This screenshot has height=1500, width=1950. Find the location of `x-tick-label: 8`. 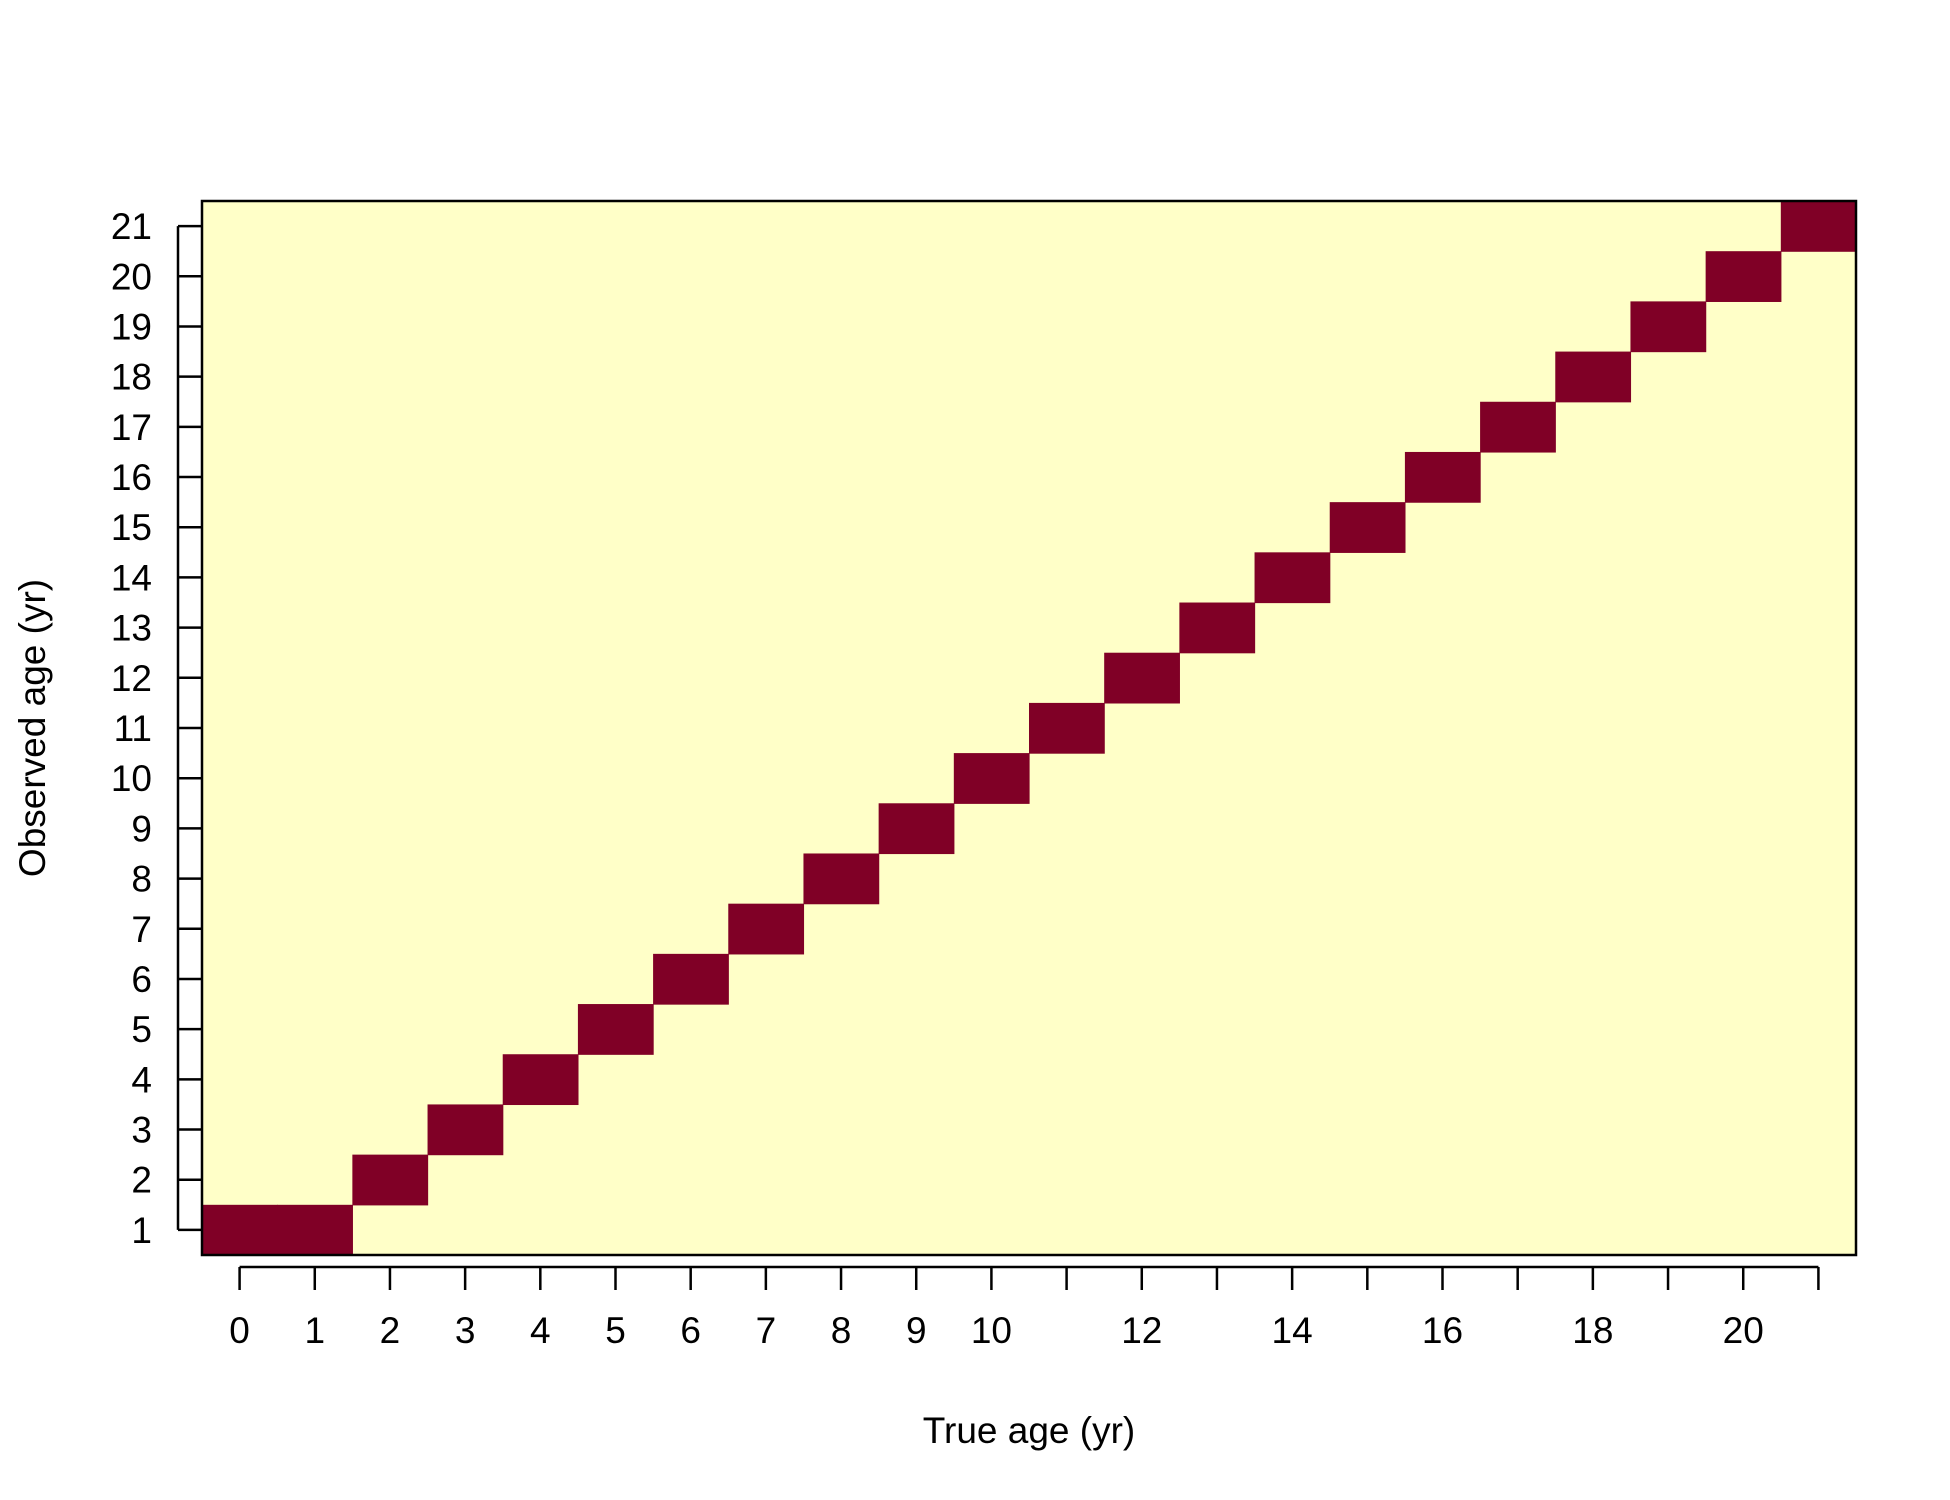

x-tick-label: 8 is located at coordinates (841, 1330).